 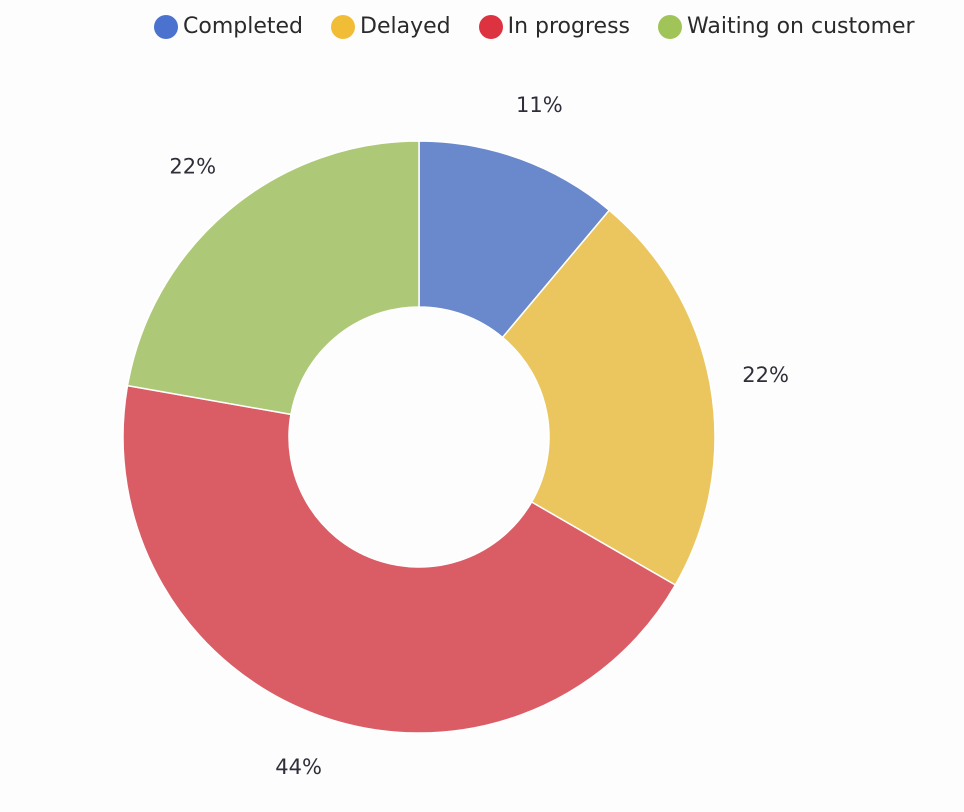 I want to click on legend-item-completed: Completed, so click(x=228, y=27).